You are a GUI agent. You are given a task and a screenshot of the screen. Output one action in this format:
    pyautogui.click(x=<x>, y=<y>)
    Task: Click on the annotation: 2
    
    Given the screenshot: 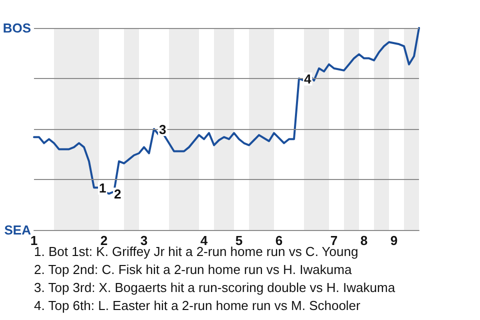 What is the action you would take?
    pyautogui.click(x=118, y=194)
    